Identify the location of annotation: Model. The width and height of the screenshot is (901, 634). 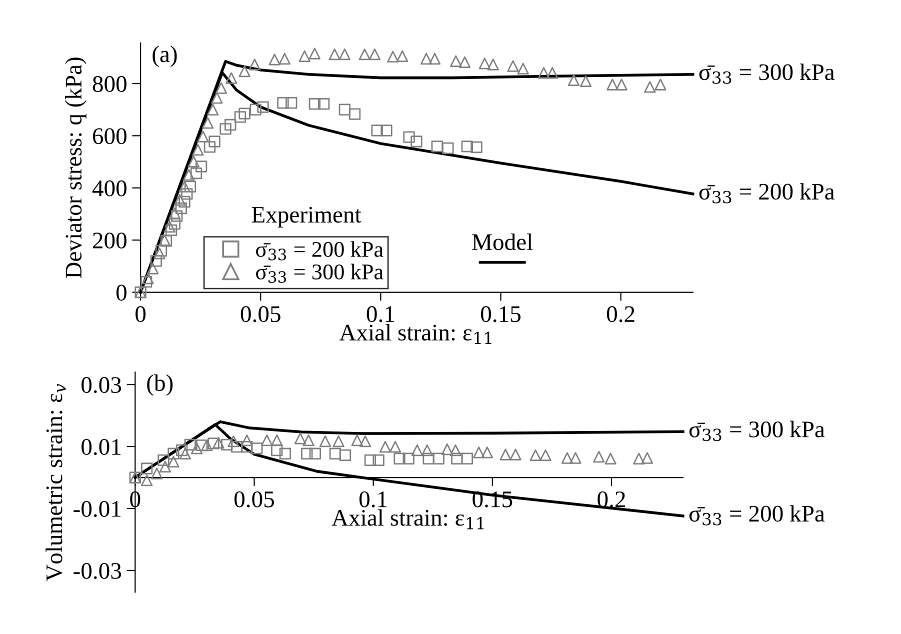
(502, 241).